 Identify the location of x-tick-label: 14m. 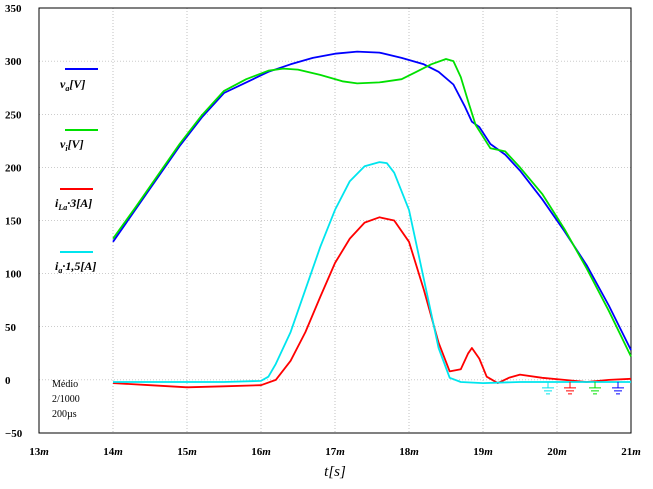
(113, 452).